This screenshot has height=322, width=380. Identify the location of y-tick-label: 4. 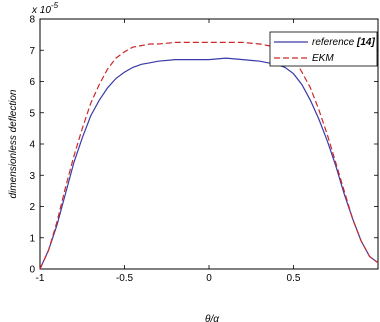
(32, 145).